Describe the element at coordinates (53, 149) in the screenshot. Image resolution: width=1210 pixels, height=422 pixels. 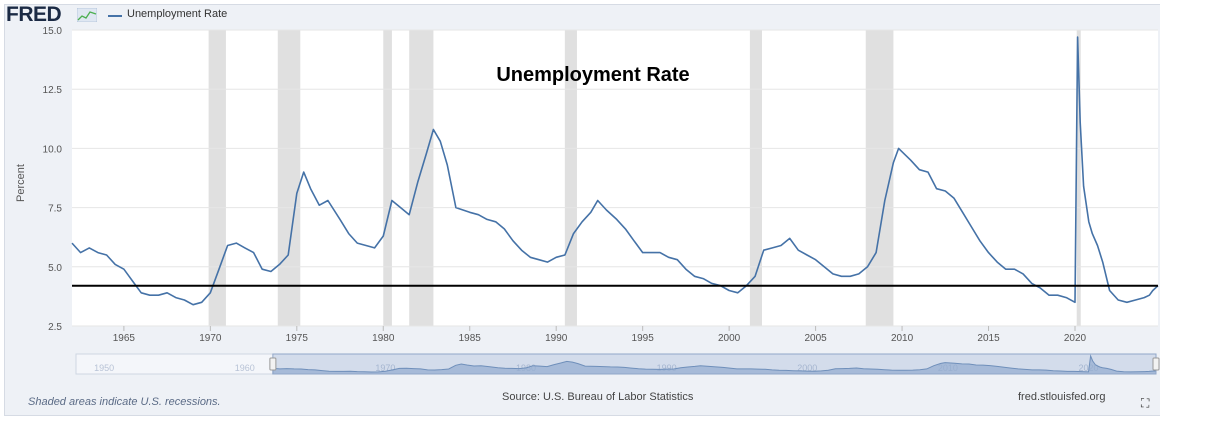
I see `y-tick-label: 10.0` at that location.